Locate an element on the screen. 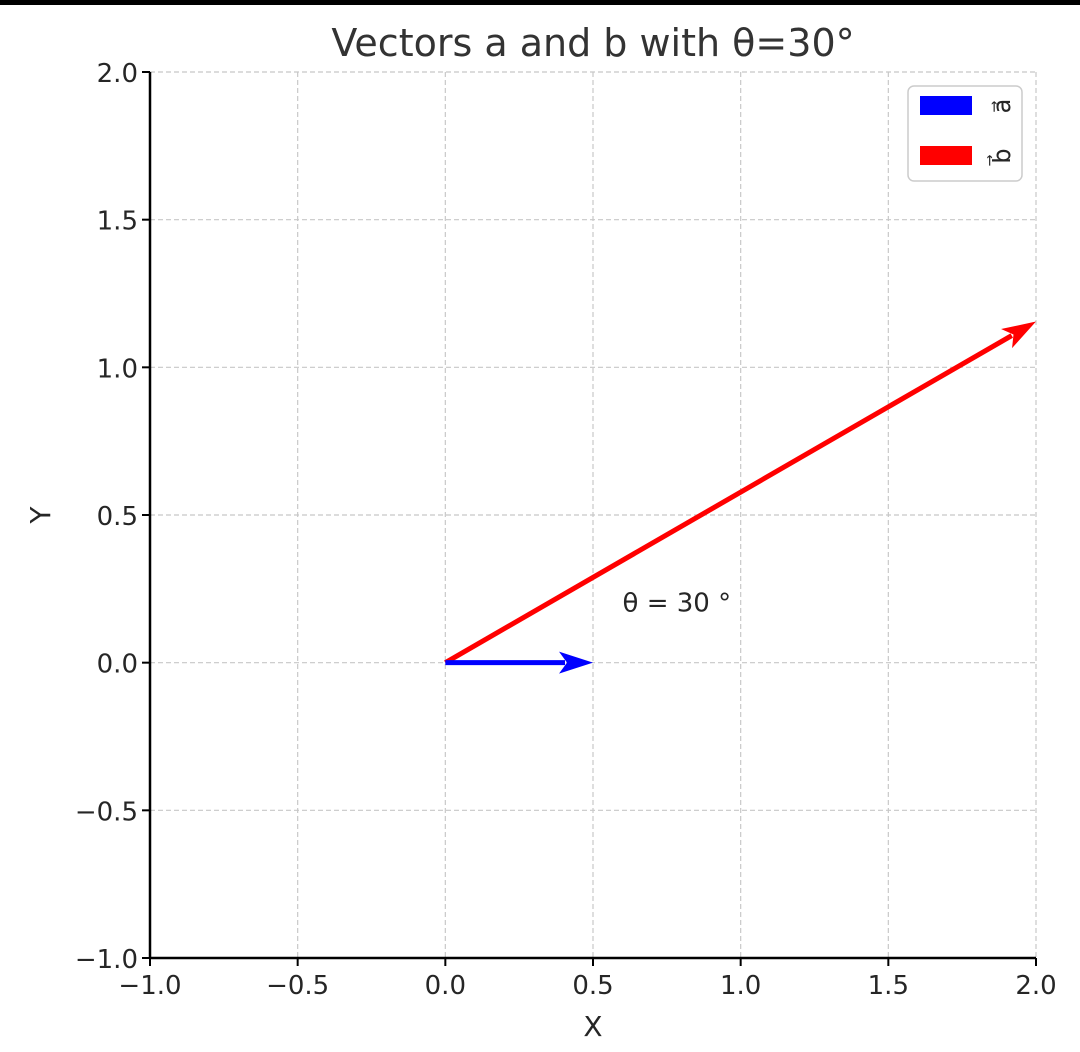 The width and height of the screenshot is (1080, 1052). x-tick-label: 0.5 is located at coordinates (592, 986).